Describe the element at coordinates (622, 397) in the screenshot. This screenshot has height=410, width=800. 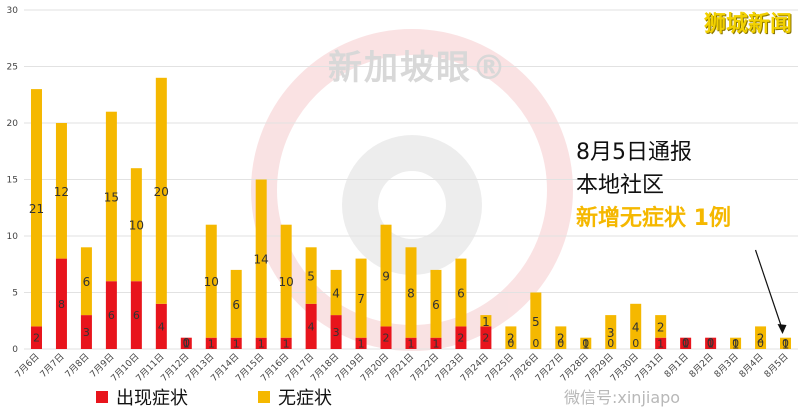
I see `wechat-watermark: 微信号:xinjiapo` at that location.